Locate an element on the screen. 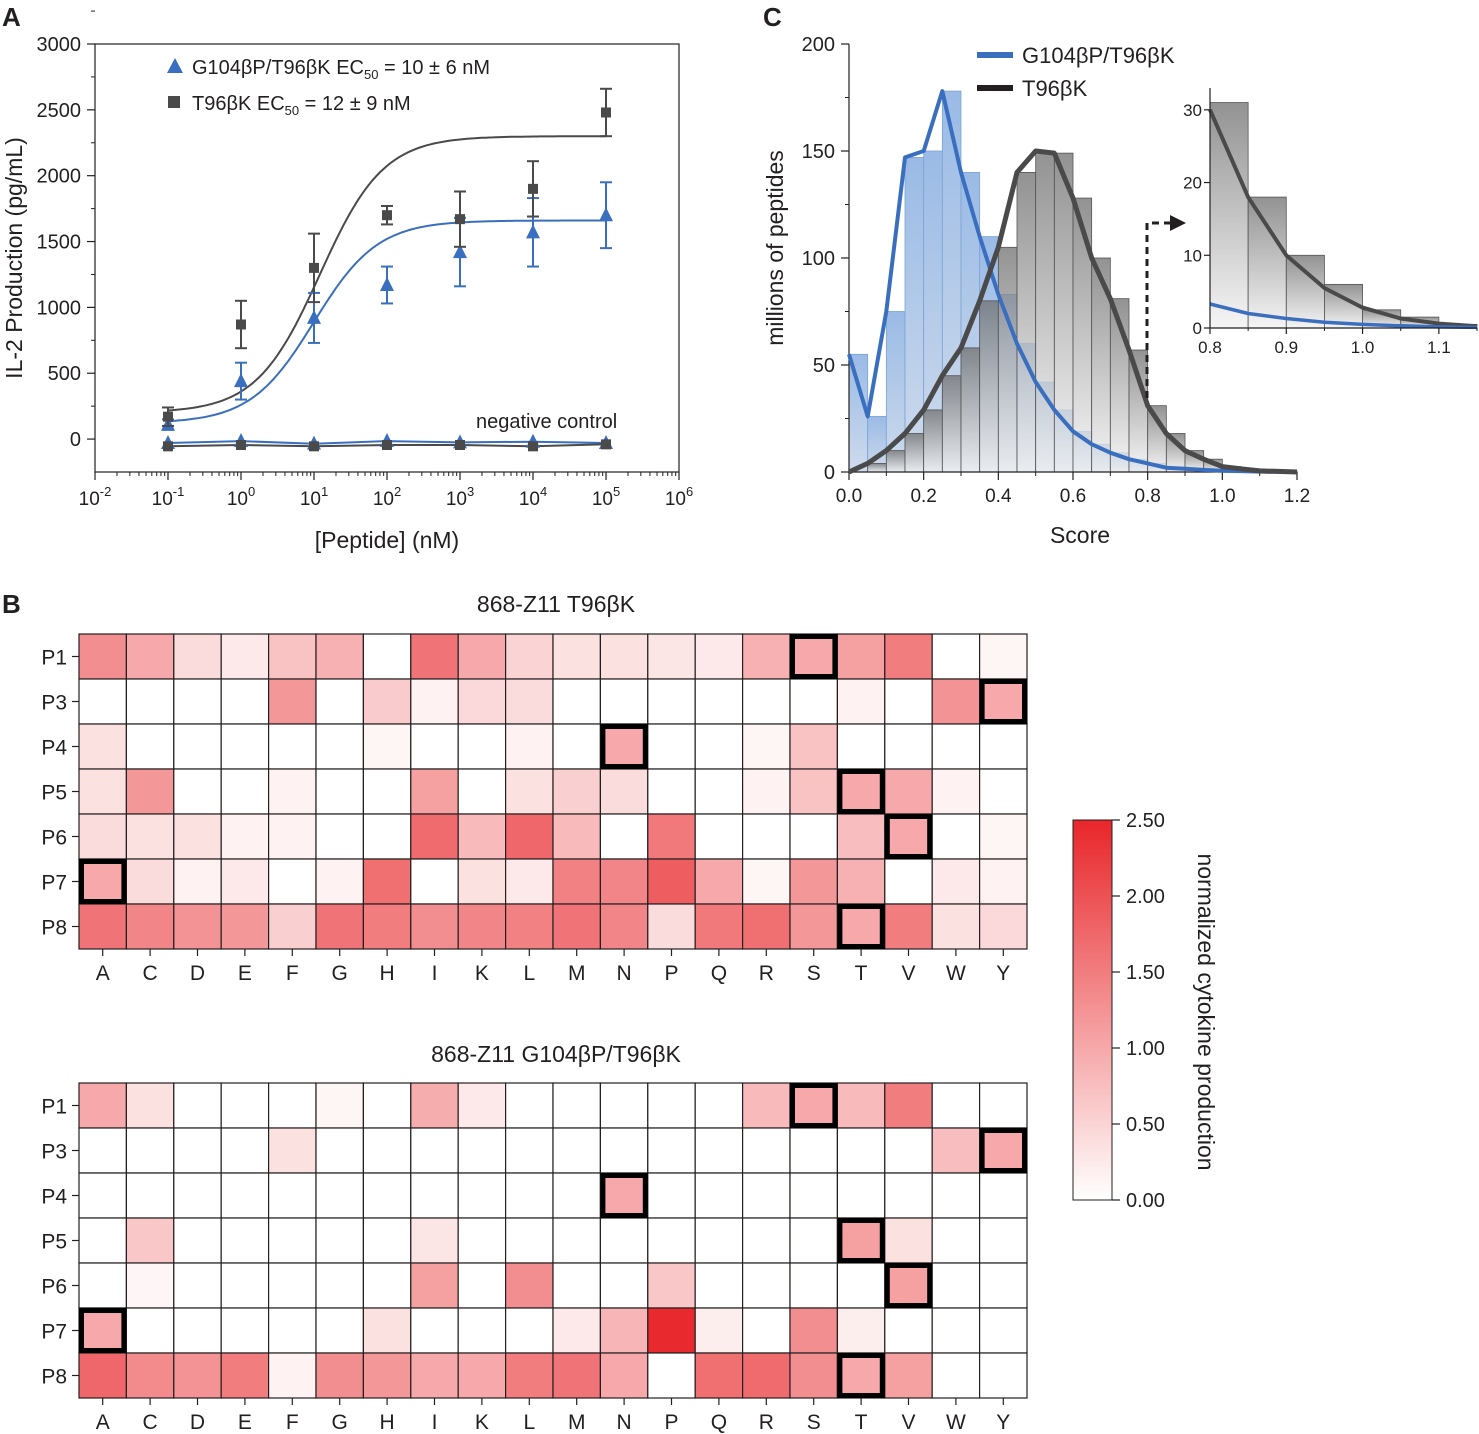 This screenshot has height=1434, width=1479. colorbar-tick-label: 2.50 is located at coordinates (1145, 821).